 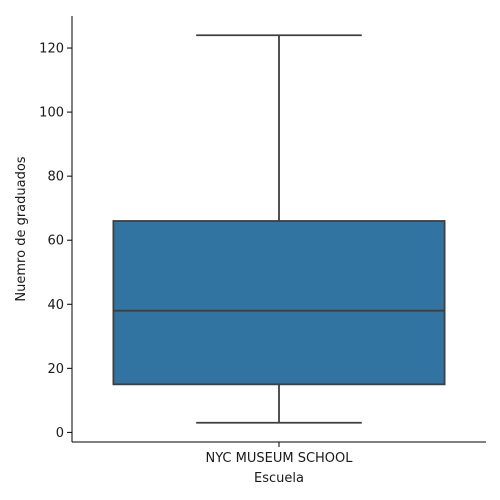 I want to click on y-ticks: 0 20 40 60 80 100 120, so click(x=55, y=241).